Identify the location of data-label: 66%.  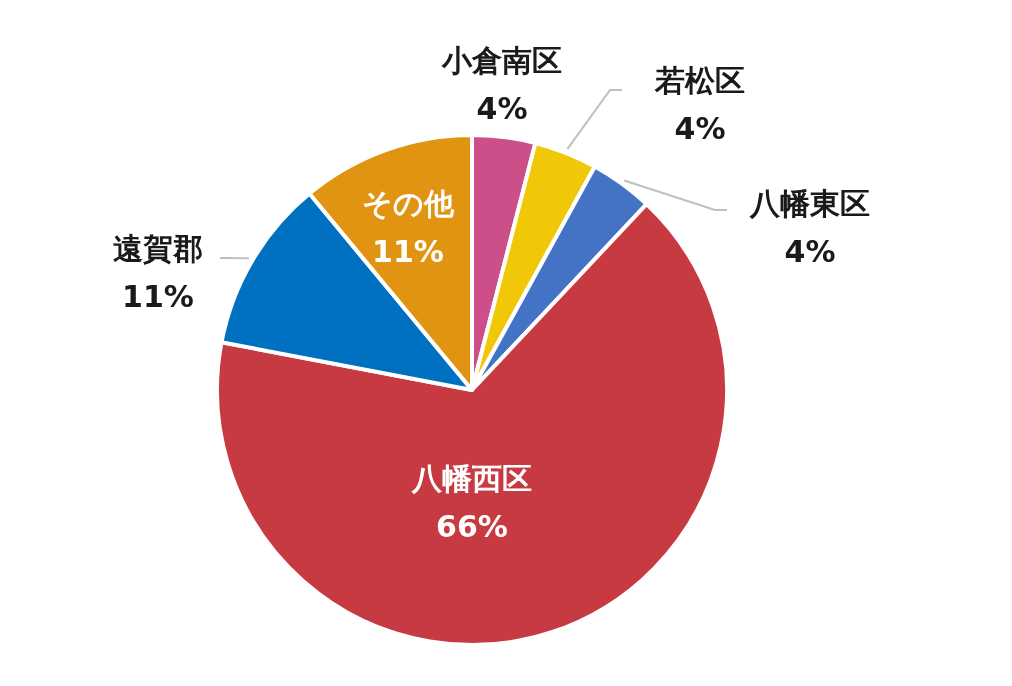
(472, 526).